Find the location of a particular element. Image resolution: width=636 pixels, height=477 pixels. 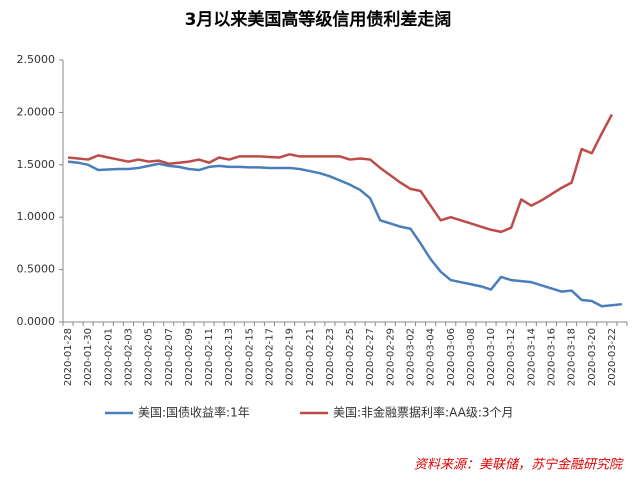

x-tick-label: 2020-02-03 is located at coordinates (128, 357).